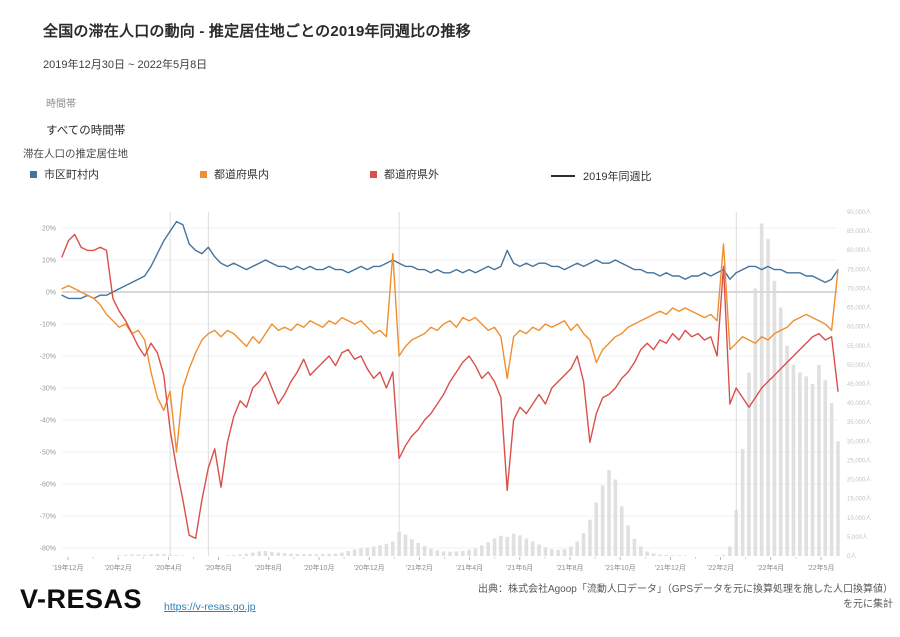 This screenshot has height=637, width=900. I want to click on svg-text: 45,000人, so click(859, 384).